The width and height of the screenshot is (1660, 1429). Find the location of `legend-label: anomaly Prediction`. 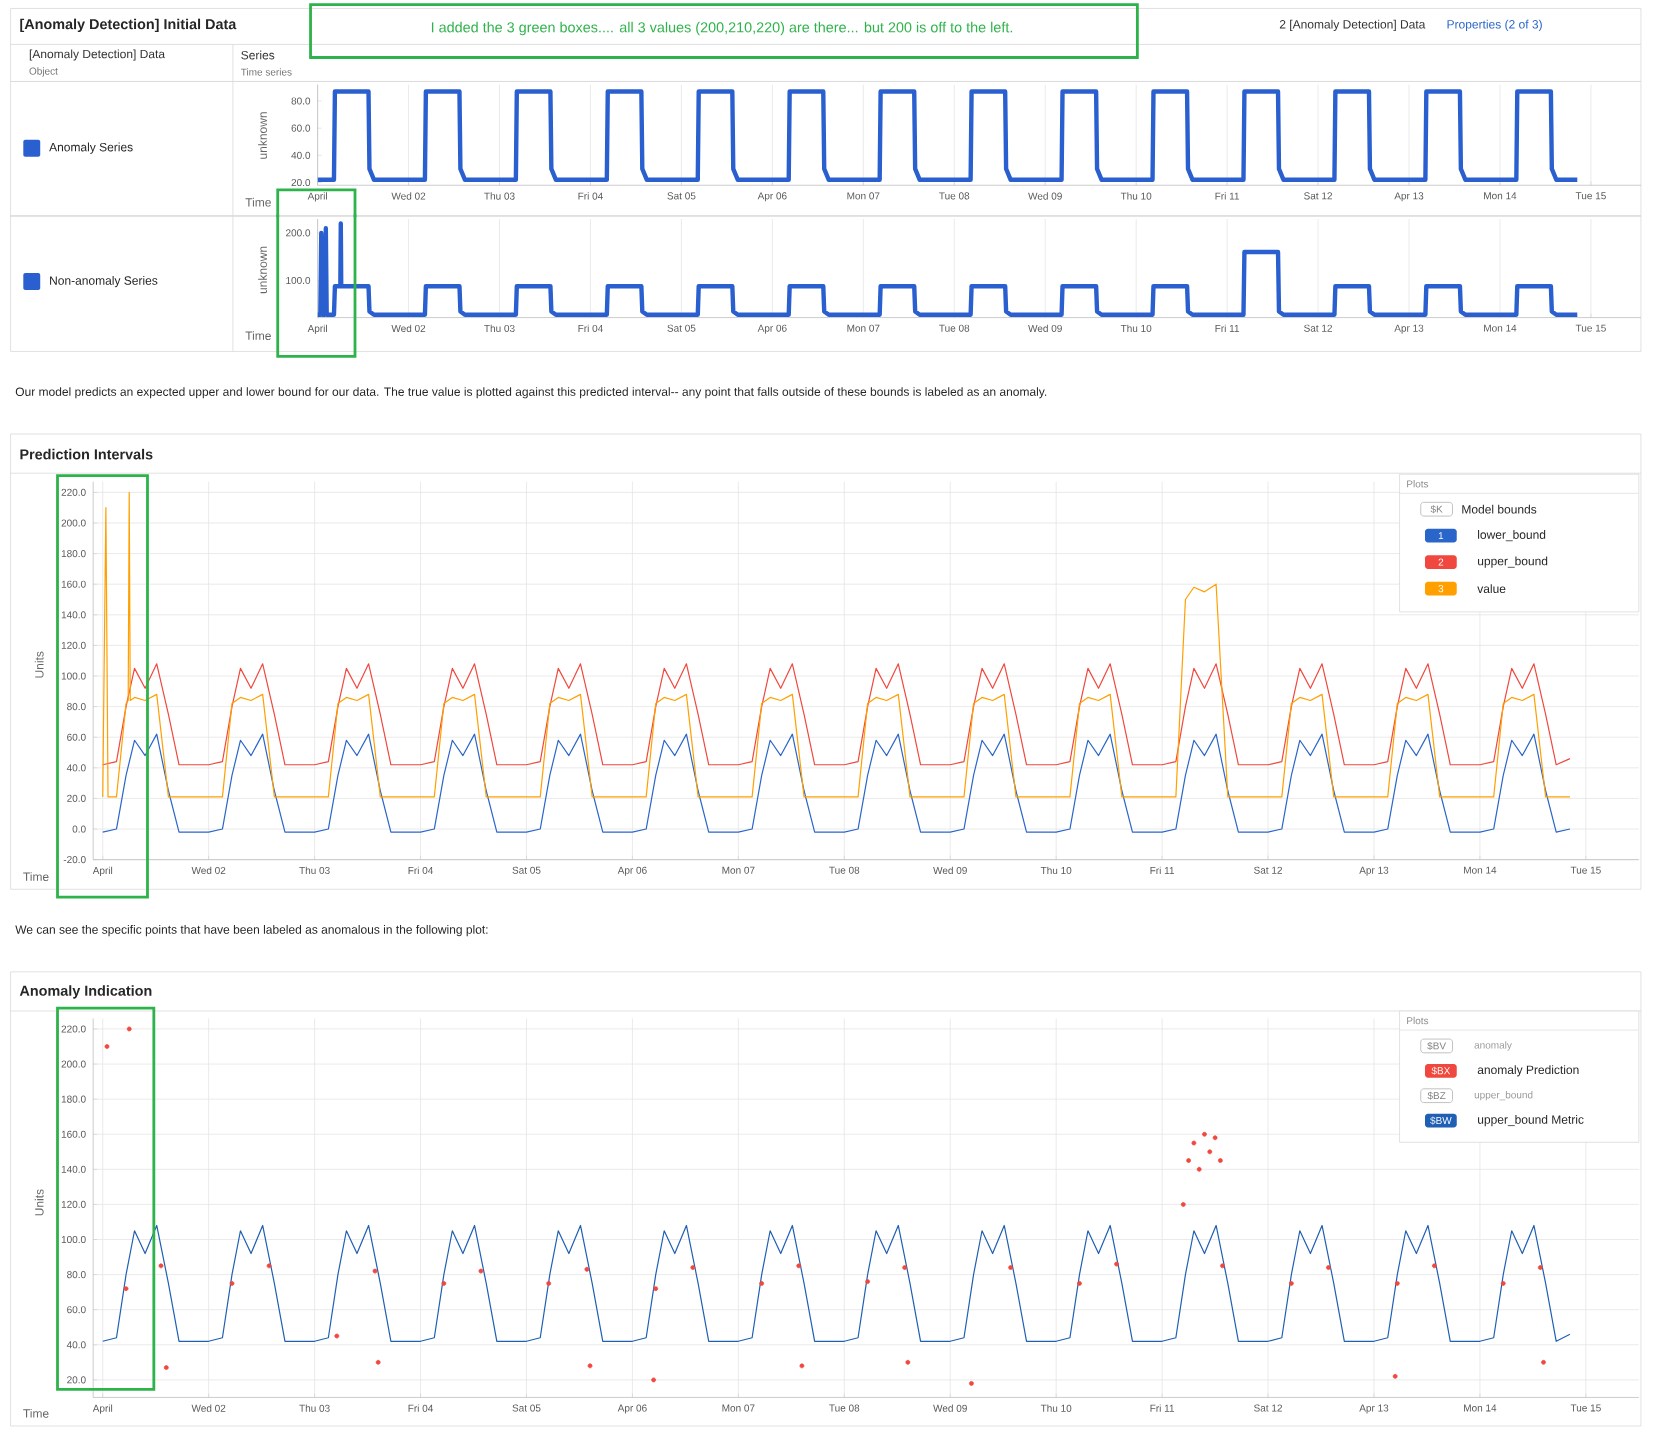

legend-label: anomaly Prediction is located at coordinates (1528, 1071).